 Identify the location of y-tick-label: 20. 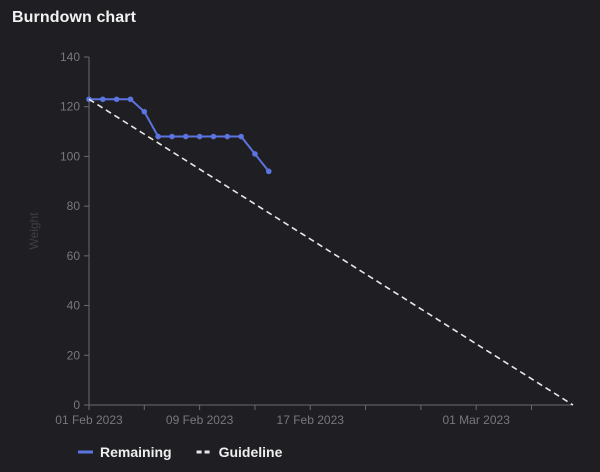
(74, 355).